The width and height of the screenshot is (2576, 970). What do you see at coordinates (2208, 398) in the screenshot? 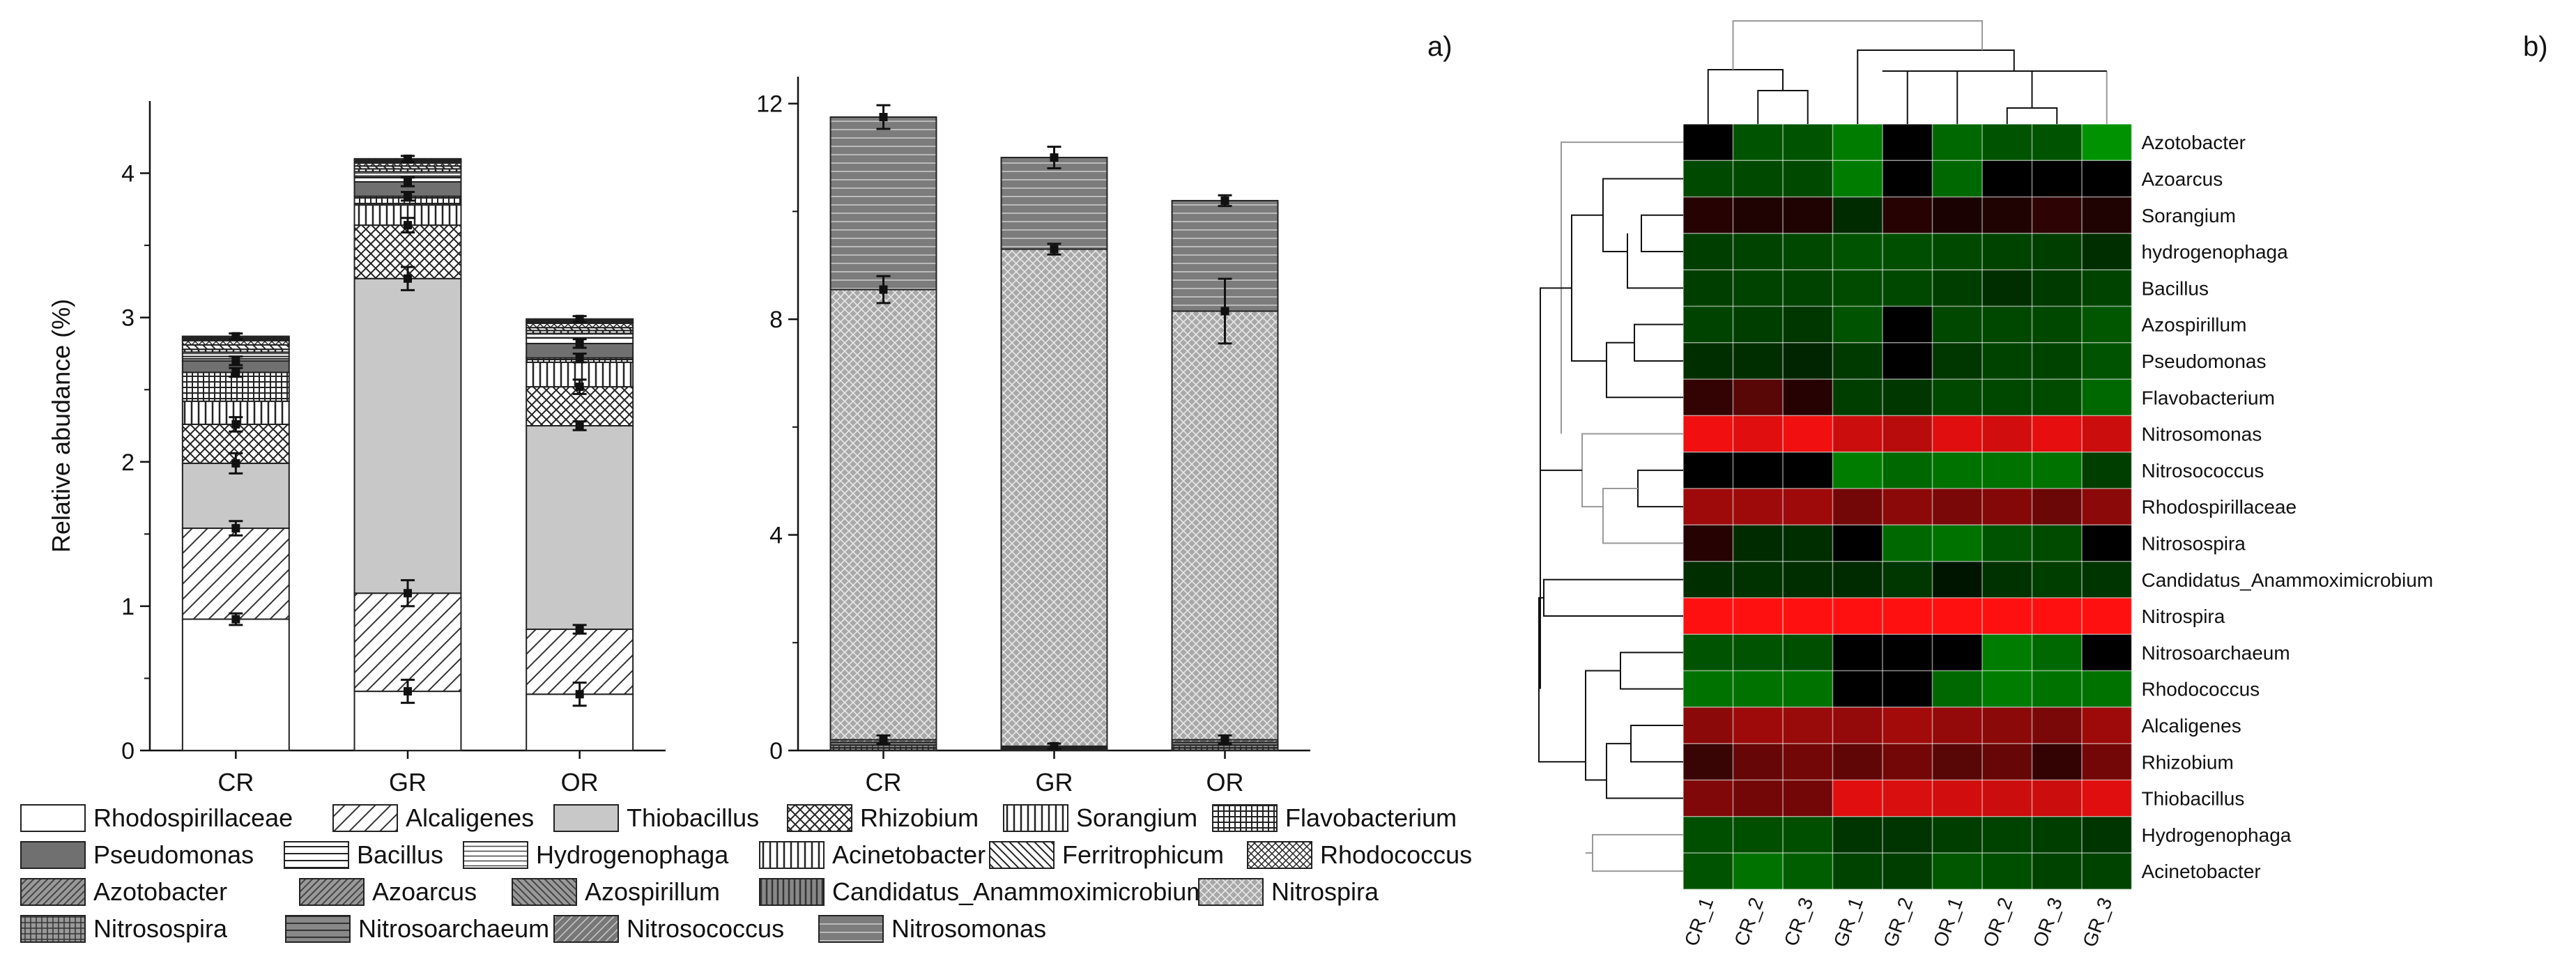
I see `row-label-flavobacterium: Flavobacterium` at bounding box center [2208, 398].